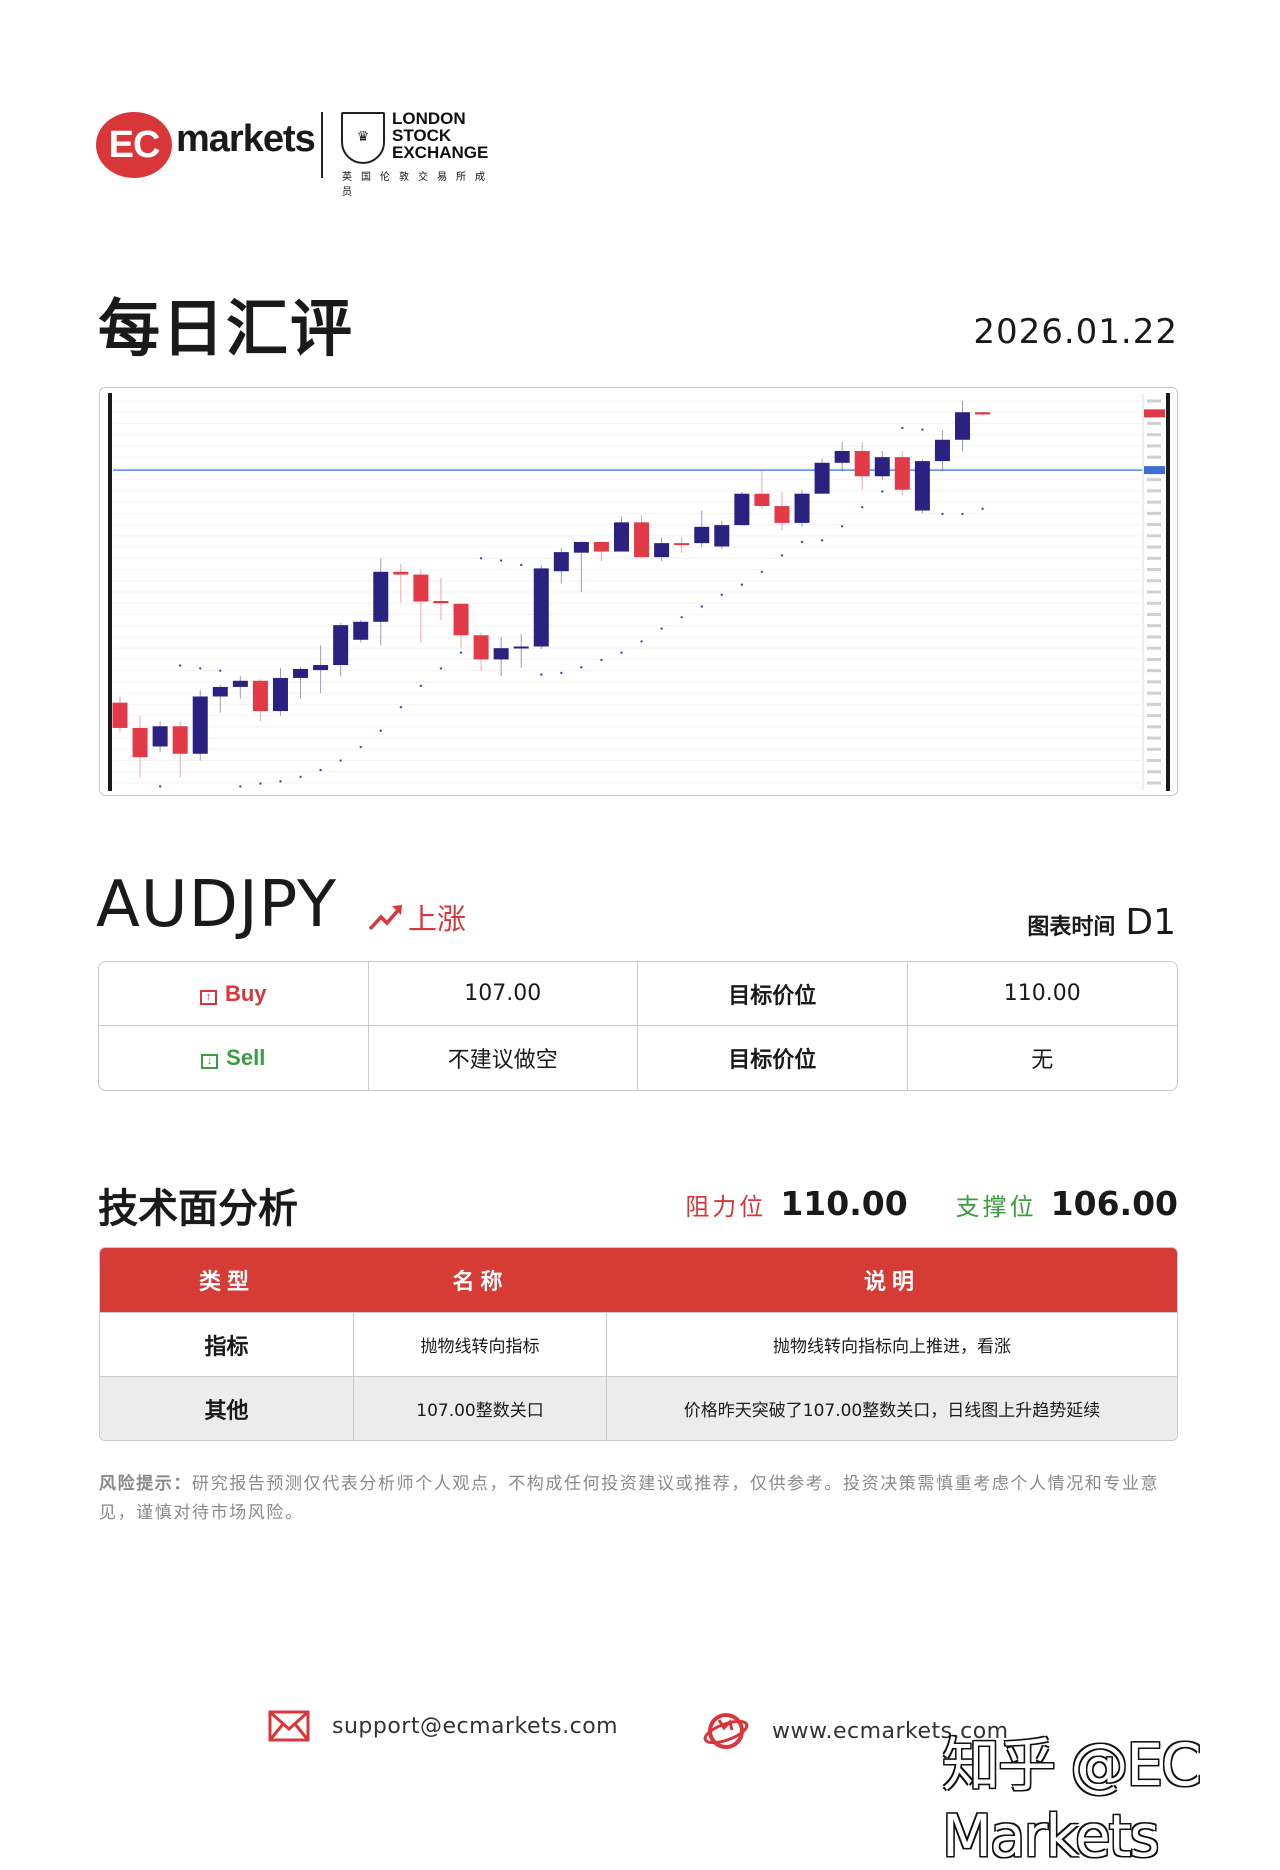 The image size is (1280, 1870). What do you see at coordinates (773, 1058) in the screenshot?
I see `sell-target-label: 目标价位` at bounding box center [773, 1058].